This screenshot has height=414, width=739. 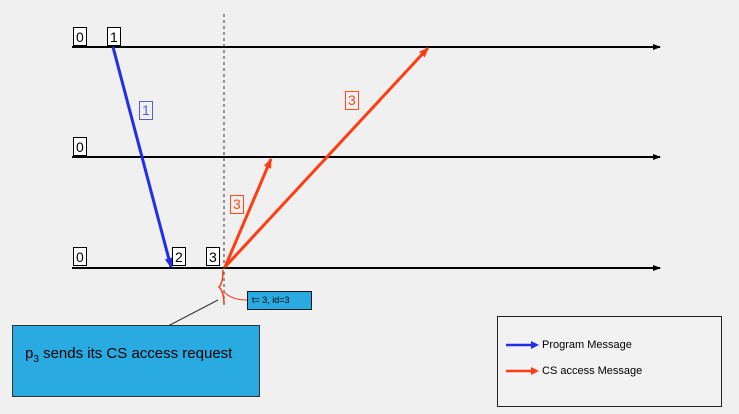 I want to click on p2-clock-0: 0, so click(x=80, y=146).